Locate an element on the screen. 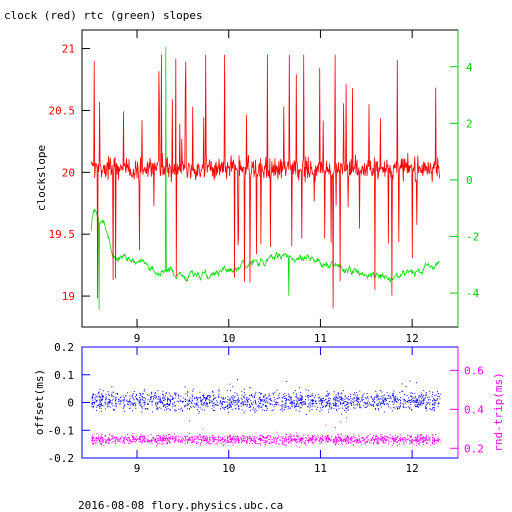 The image size is (512, 512). offset-right-tick-labels: 0.2 0.4 0.6 is located at coordinates (474, 409).